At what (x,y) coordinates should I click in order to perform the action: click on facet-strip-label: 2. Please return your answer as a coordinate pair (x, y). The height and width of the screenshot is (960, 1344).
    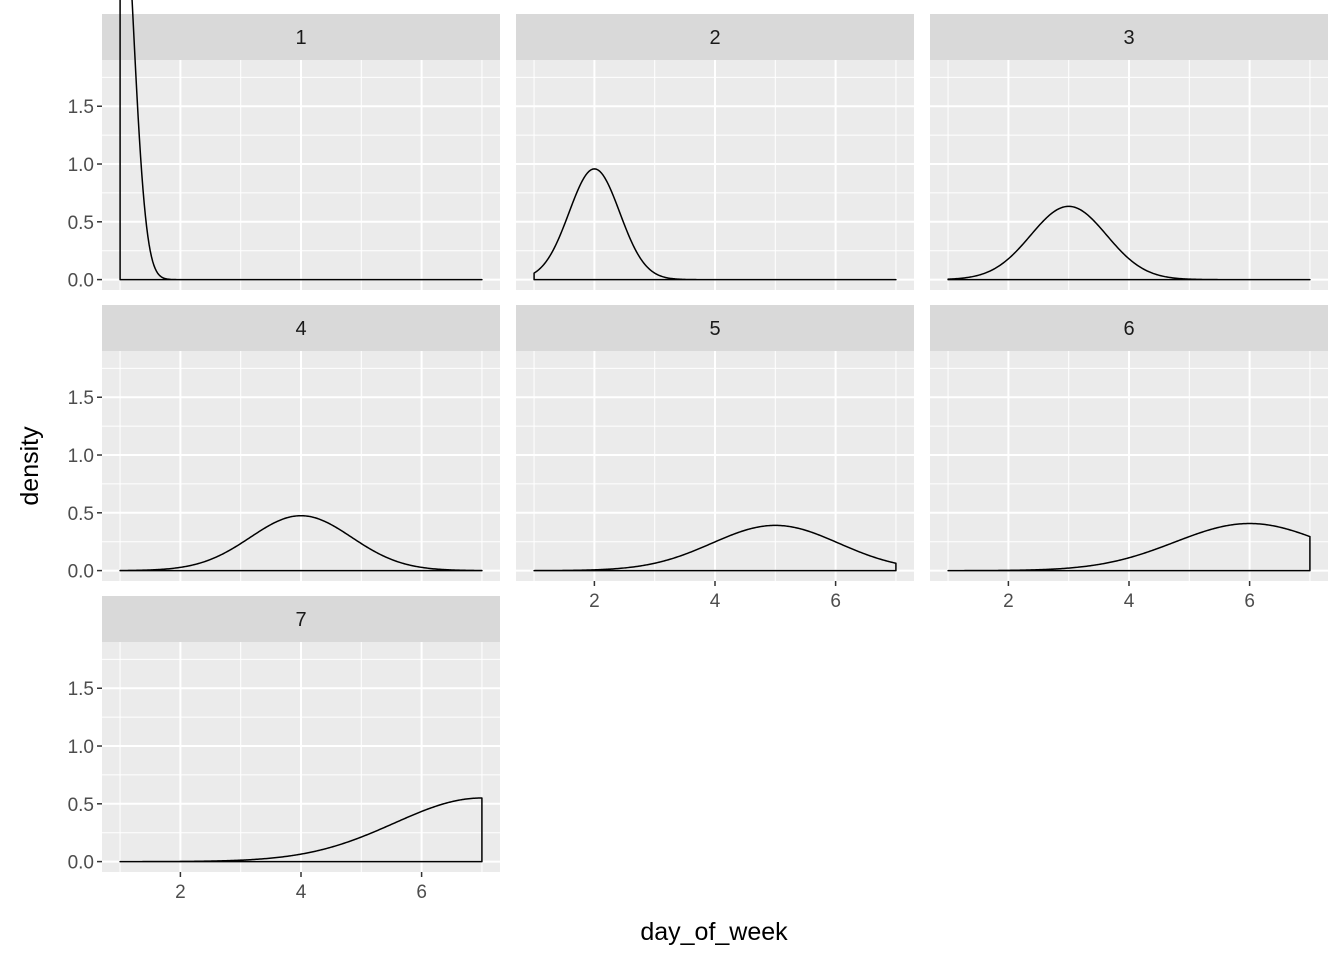
    Looking at the image, I should click on (714, 38).